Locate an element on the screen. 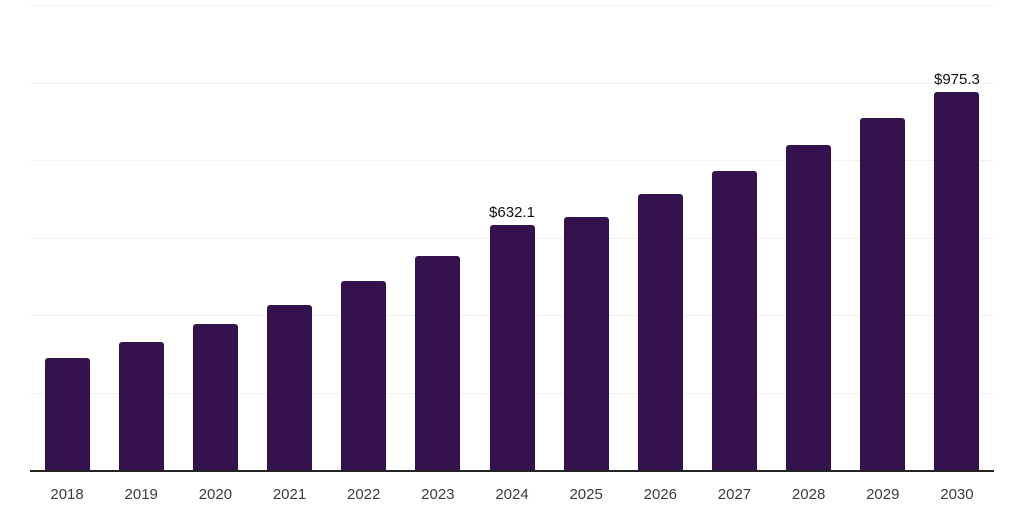  x-tick-label-2023: 2023 is located at coordinates (438, 494).